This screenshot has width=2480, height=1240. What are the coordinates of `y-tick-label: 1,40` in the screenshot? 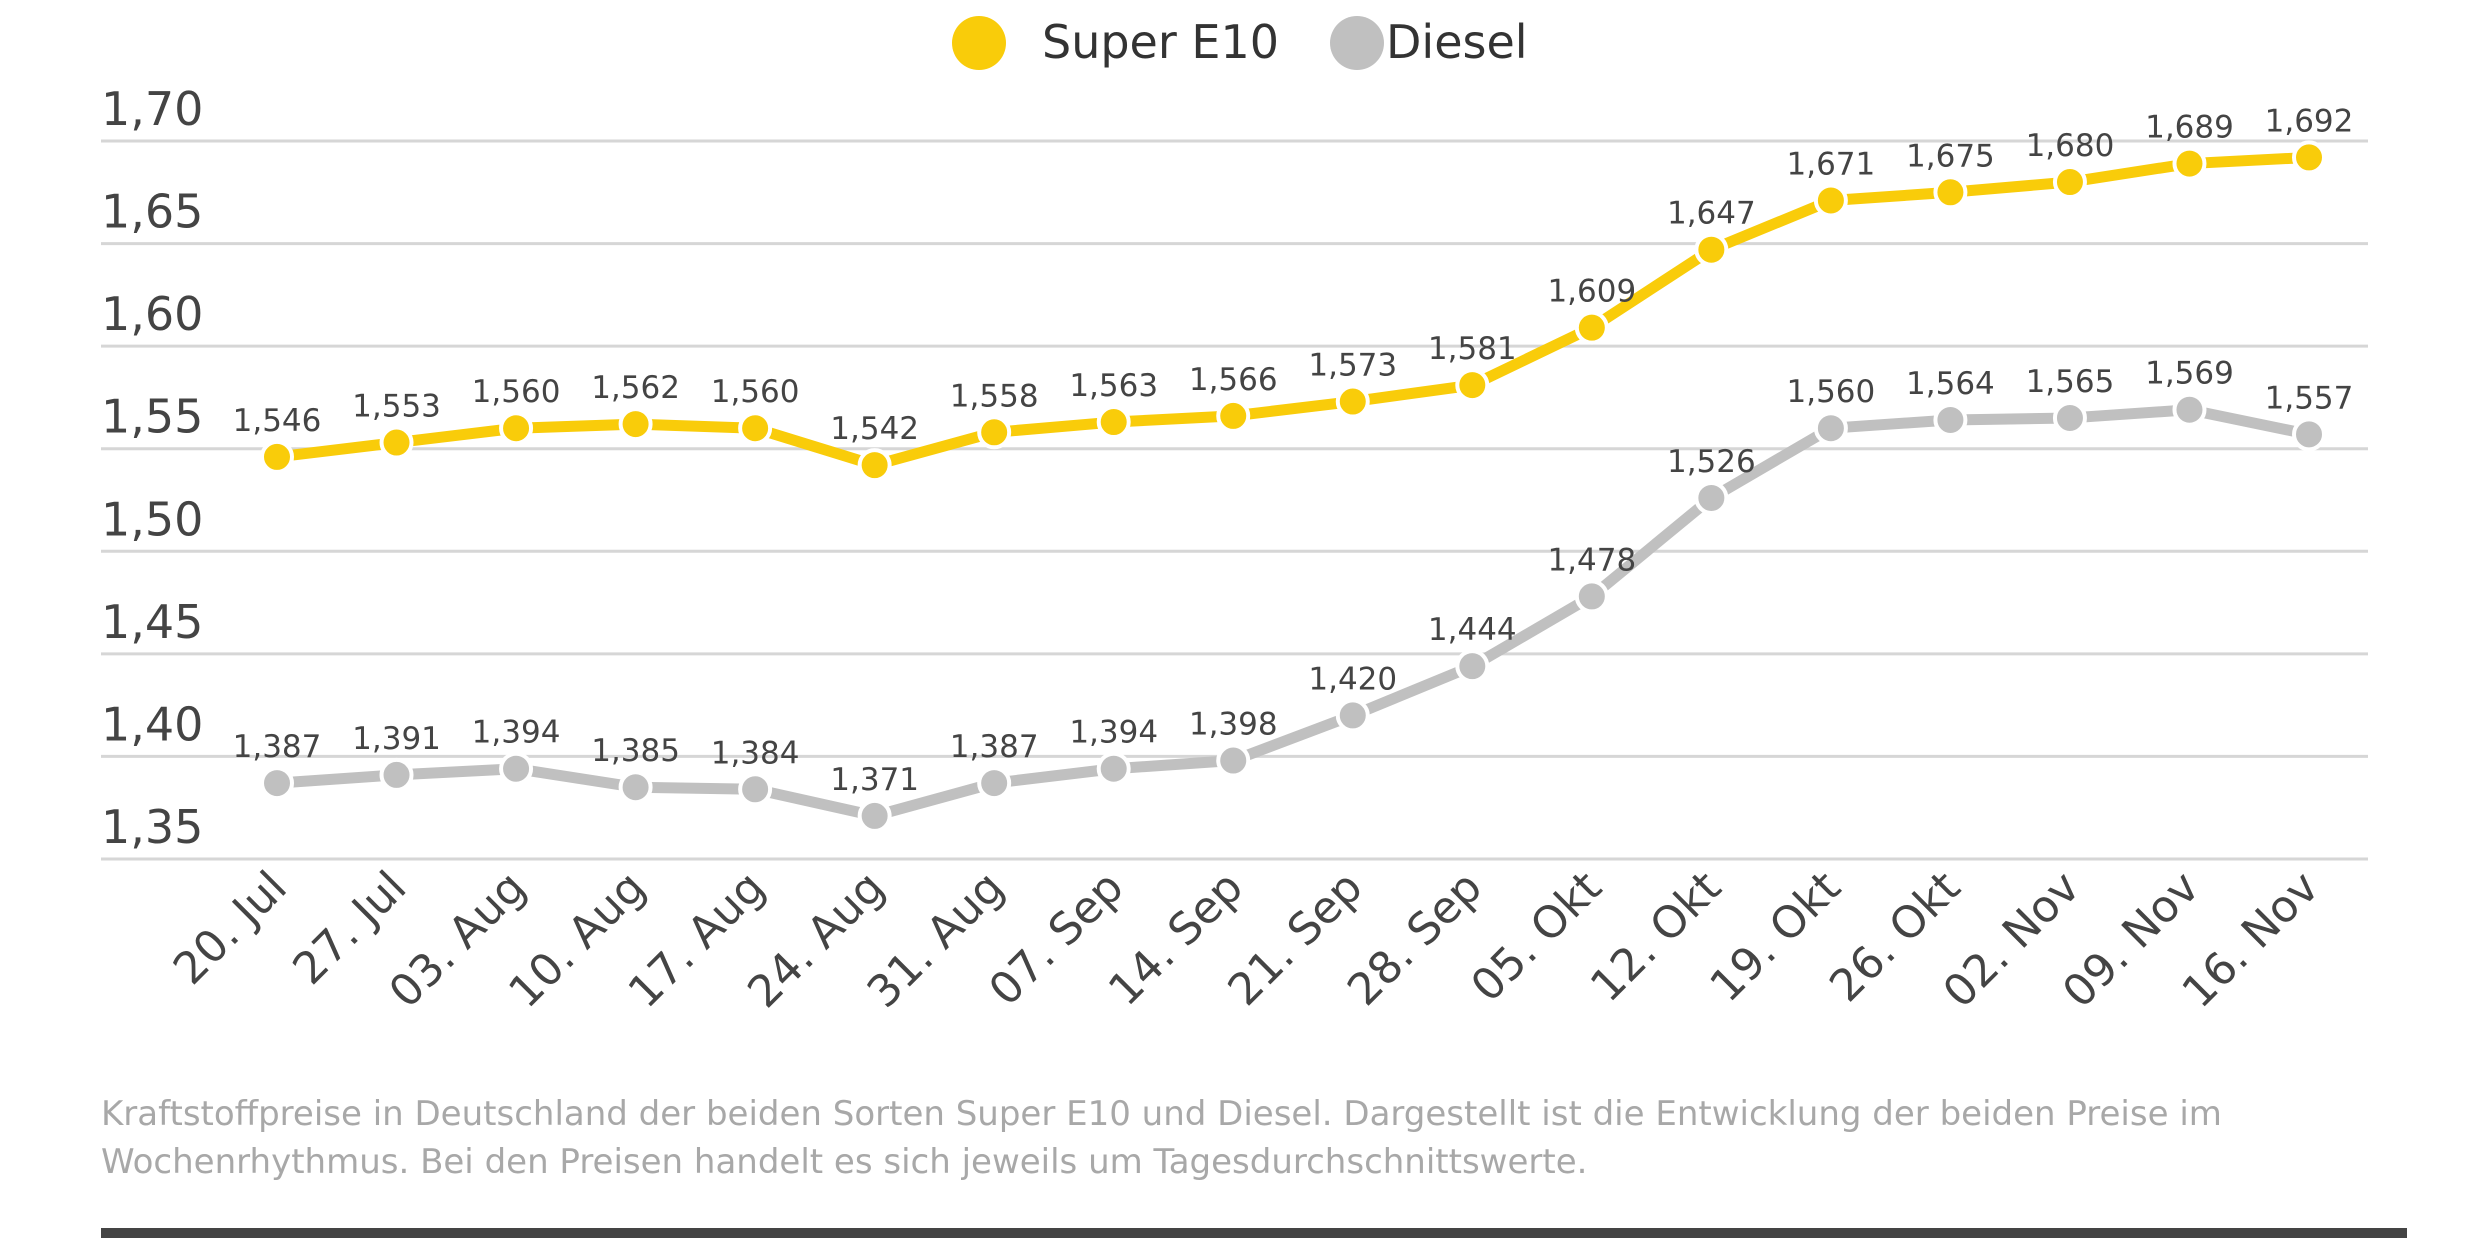 It's located at (152, 724).